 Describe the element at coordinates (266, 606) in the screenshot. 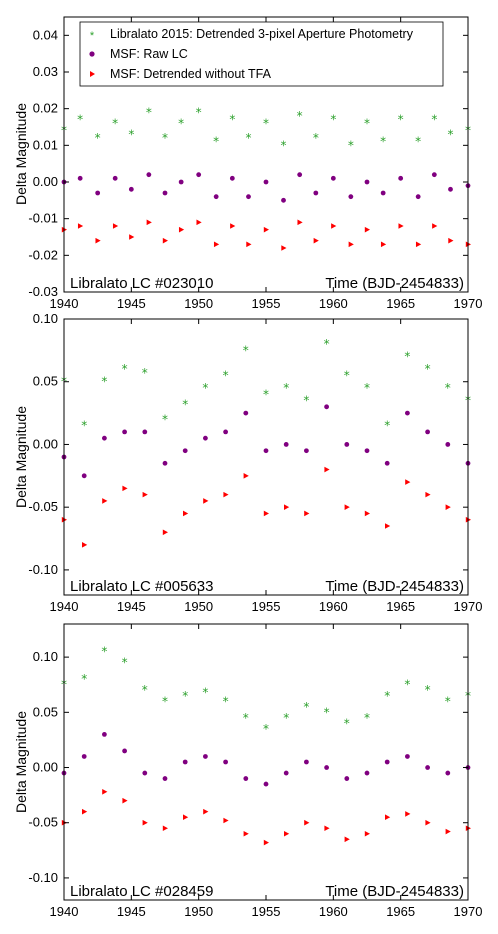

I see `panel-2-x-tick-labels: 1940 1945 1950 1955 1960 1965 1970` at that location.